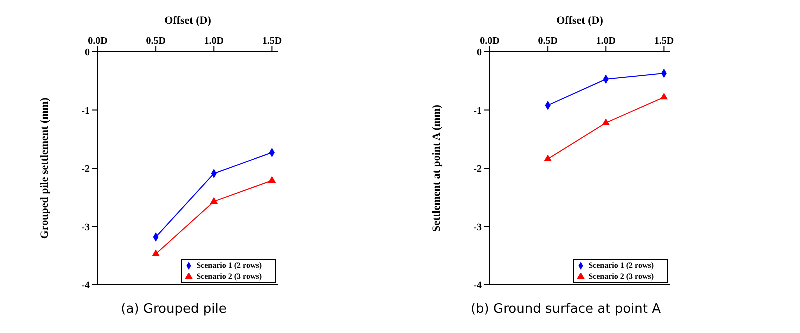 The image size is (800, 333). Describe the element at coordinates (44, 169) in the screenshot. I see `y-axis-title: Grouped pile settlement (mm)` at that location.